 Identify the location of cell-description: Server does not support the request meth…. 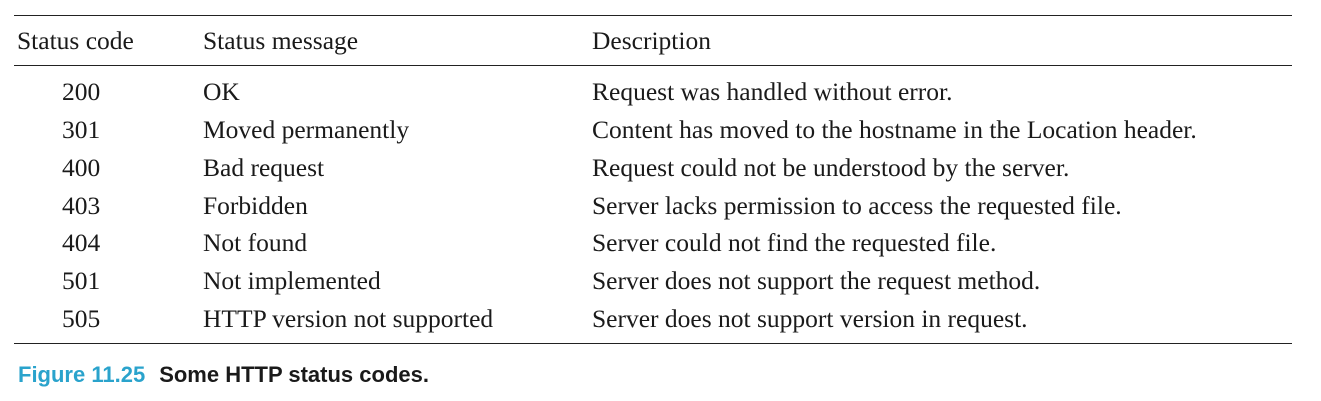
(816, 281).